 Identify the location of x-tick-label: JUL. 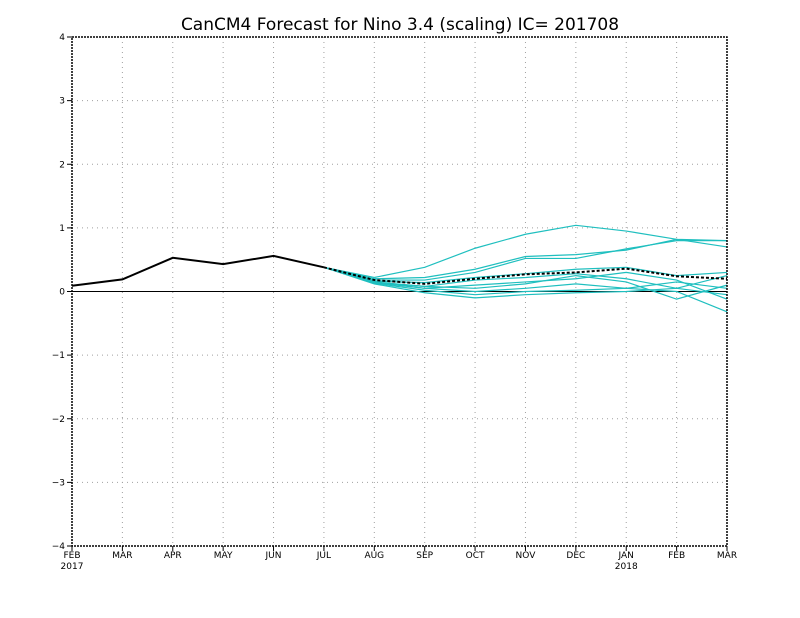
(323, 556).